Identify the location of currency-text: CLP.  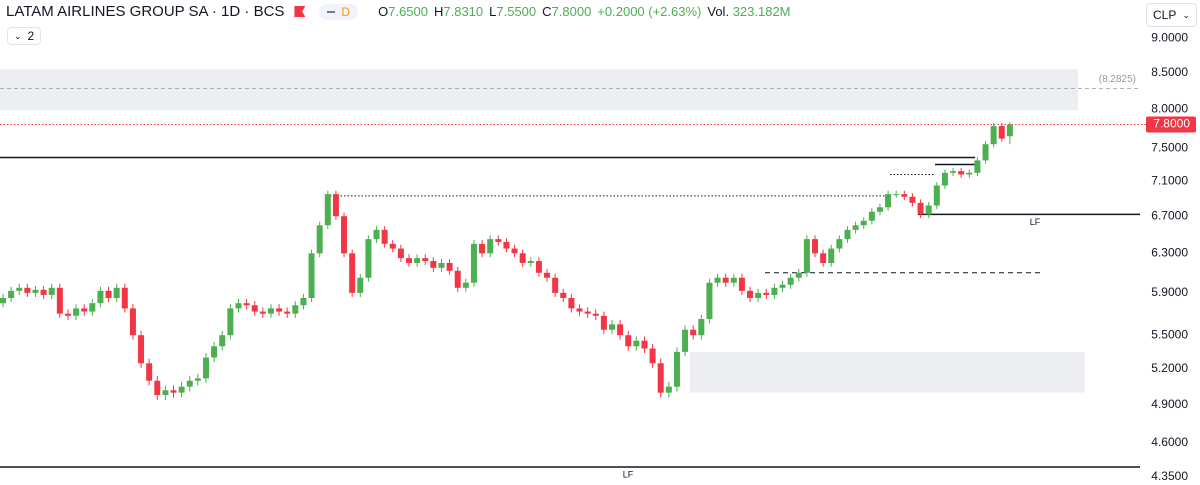
(1165, 15).